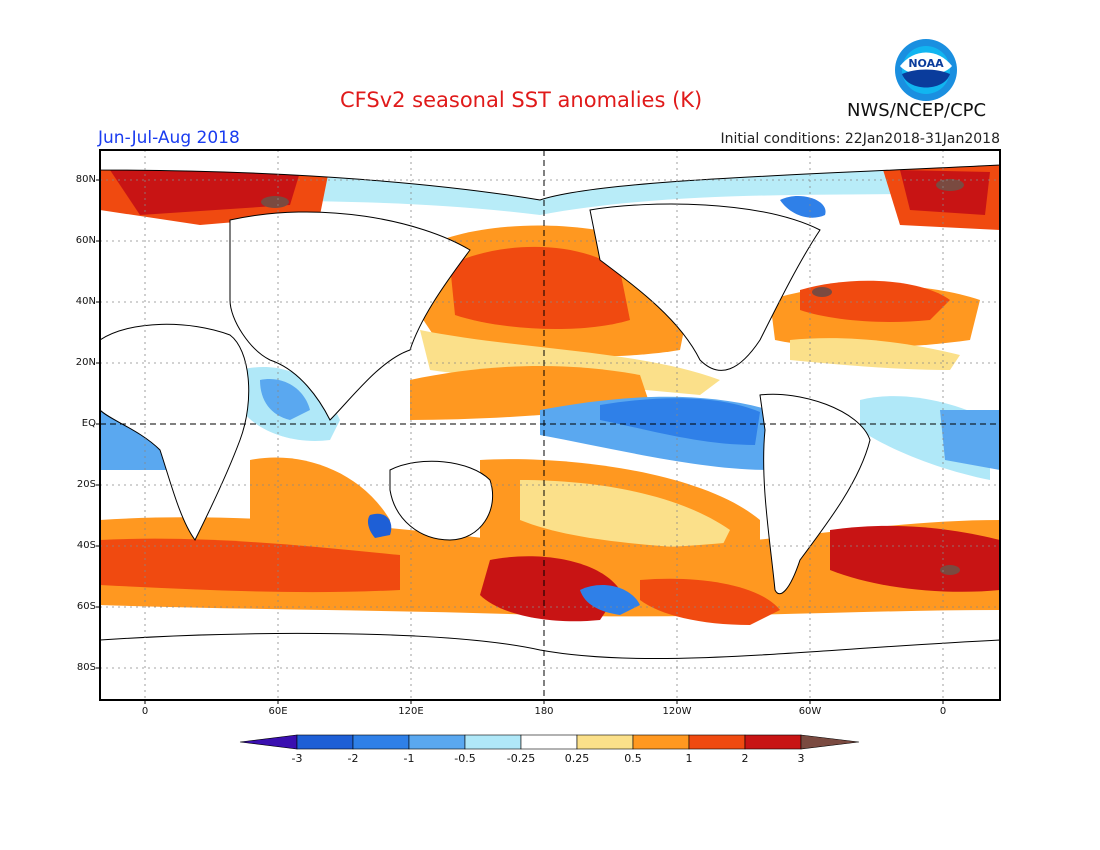  What do you see at coordinates (441, 500) in the screenshot?
I see `australia` at bounding box center [441, 500].